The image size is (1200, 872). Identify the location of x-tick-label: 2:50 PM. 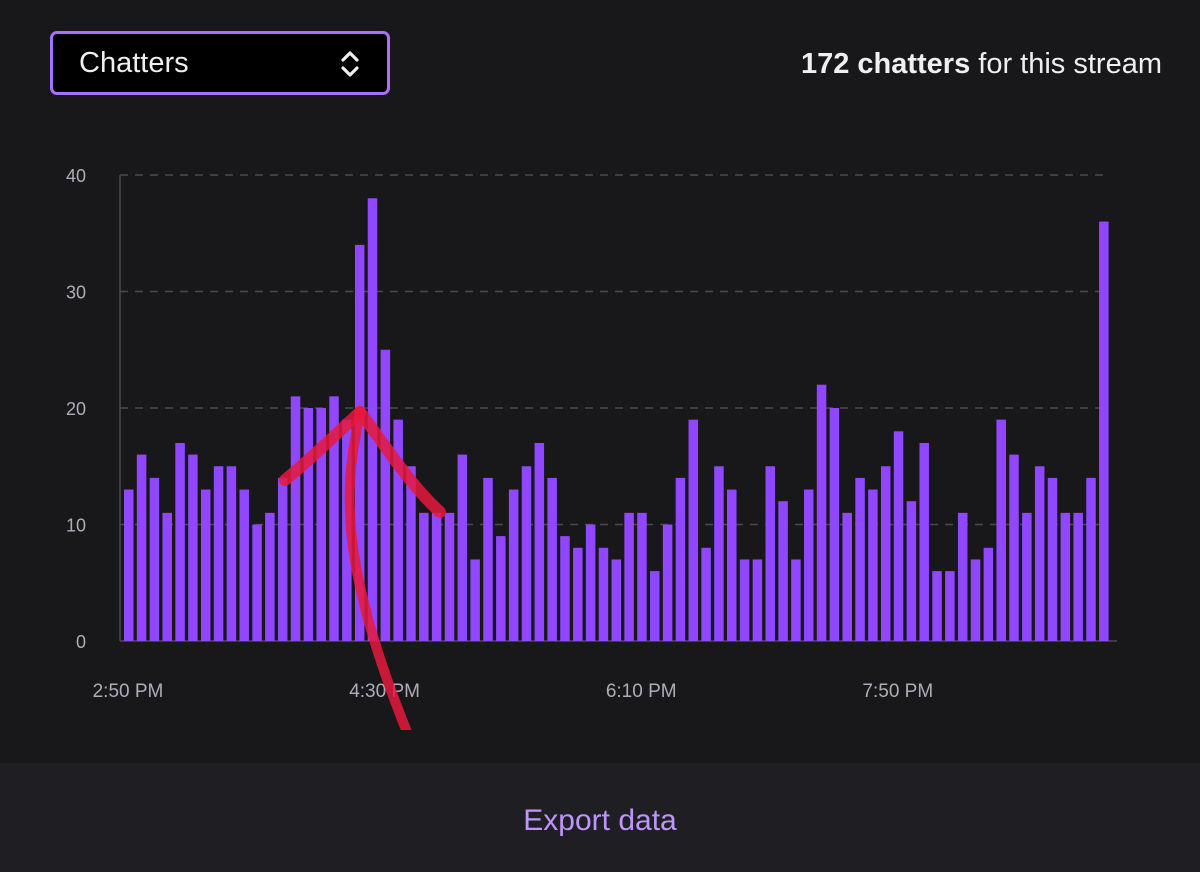
(128, 691).